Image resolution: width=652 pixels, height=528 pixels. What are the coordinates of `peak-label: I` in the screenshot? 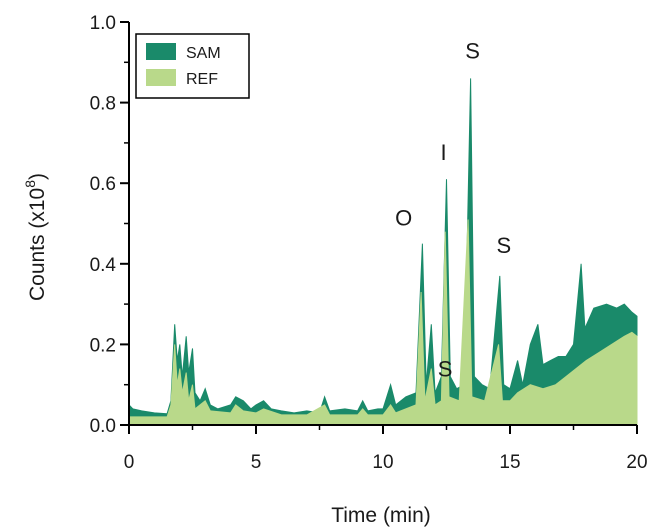 It's located at (443, 152).